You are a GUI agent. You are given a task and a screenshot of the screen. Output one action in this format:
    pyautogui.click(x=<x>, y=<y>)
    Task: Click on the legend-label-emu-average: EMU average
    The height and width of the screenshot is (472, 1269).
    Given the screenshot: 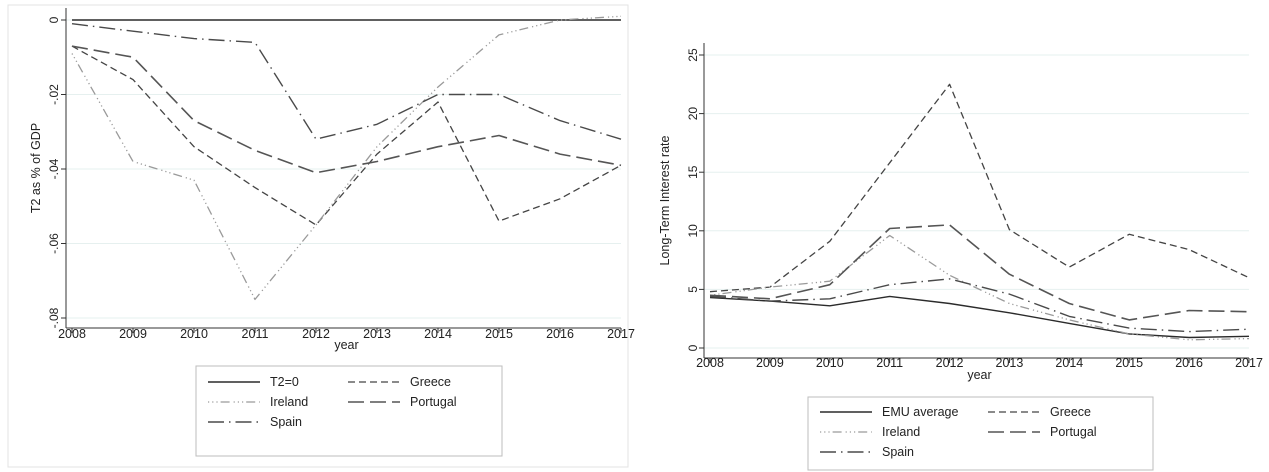 What is the action you would take?
    pyautogui.click(x=920, y=412)
    